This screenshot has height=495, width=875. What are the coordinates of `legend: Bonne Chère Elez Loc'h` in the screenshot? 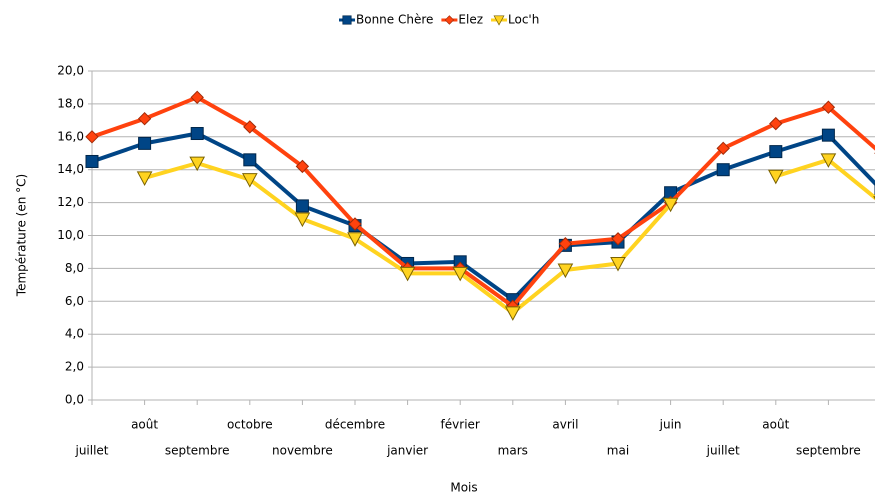 It's located at (439, 20).